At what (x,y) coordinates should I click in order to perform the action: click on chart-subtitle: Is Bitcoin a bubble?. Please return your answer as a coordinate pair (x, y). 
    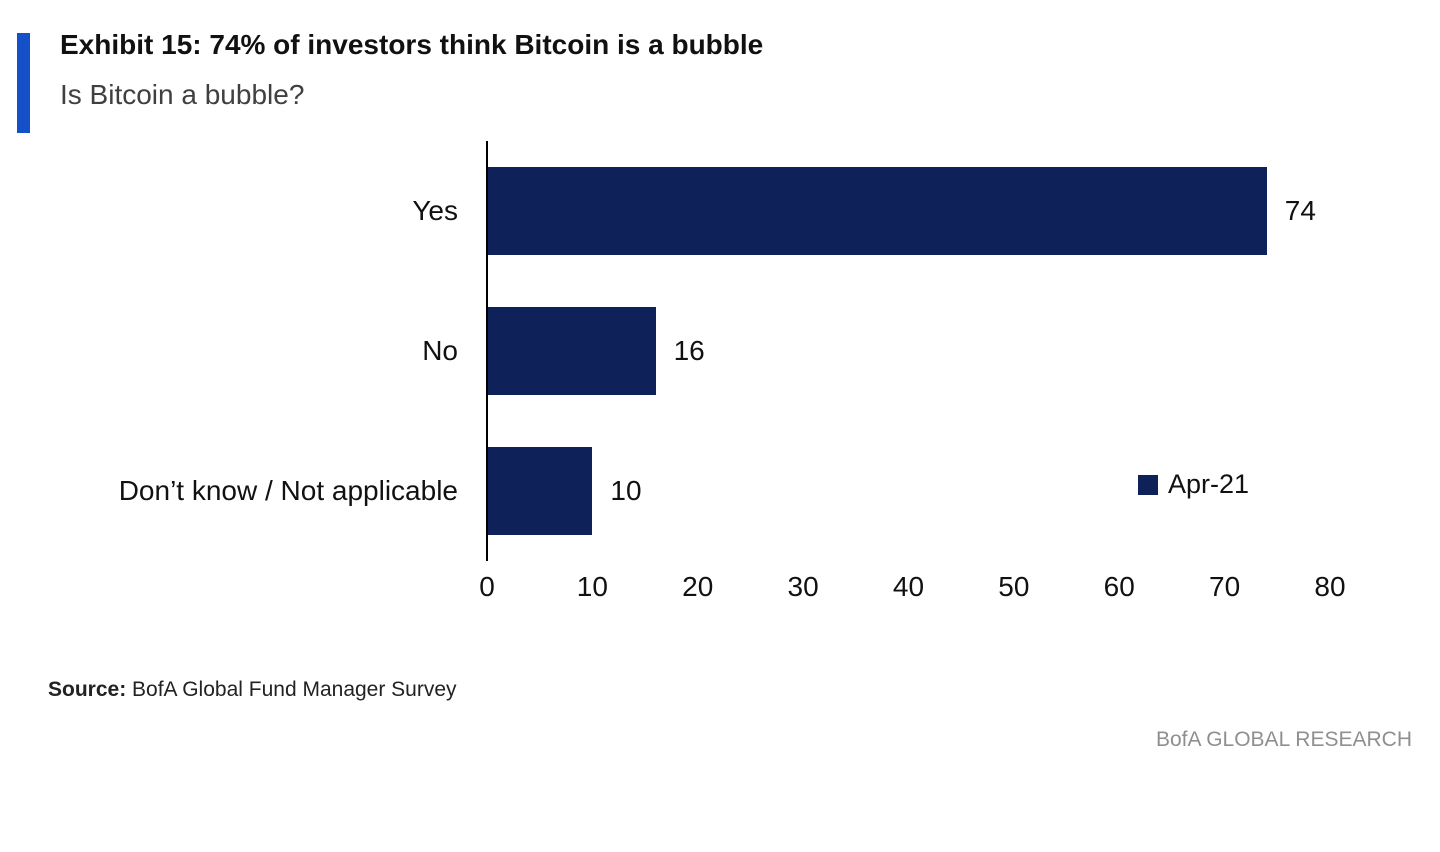
    Looking at the image, I should click on (182, 94).